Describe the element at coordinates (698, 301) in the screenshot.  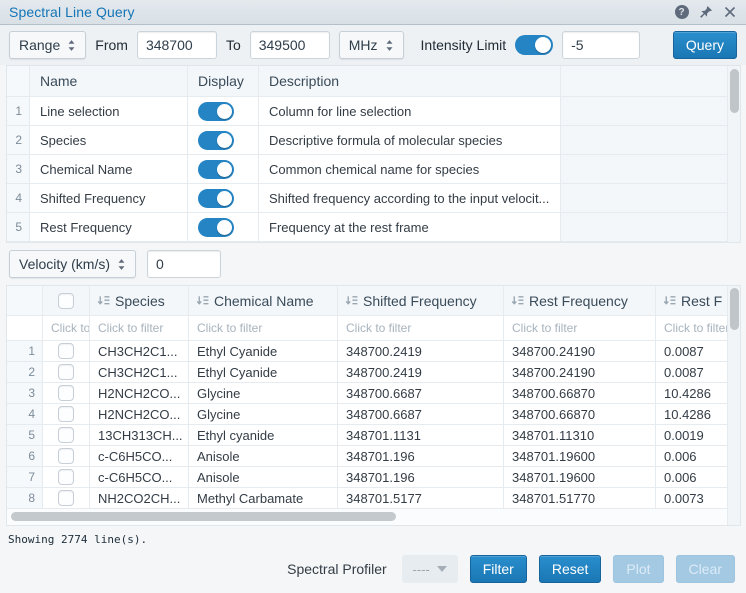
I see `rest-frequency-error-column-header: Rest F` at that location.